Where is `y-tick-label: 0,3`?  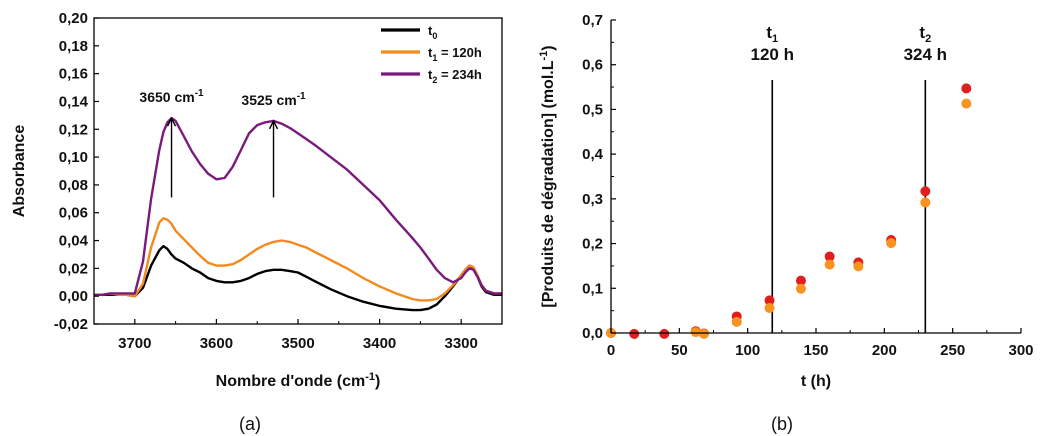 y-tick-label: 0,3 is located at coordinates (592, 199).